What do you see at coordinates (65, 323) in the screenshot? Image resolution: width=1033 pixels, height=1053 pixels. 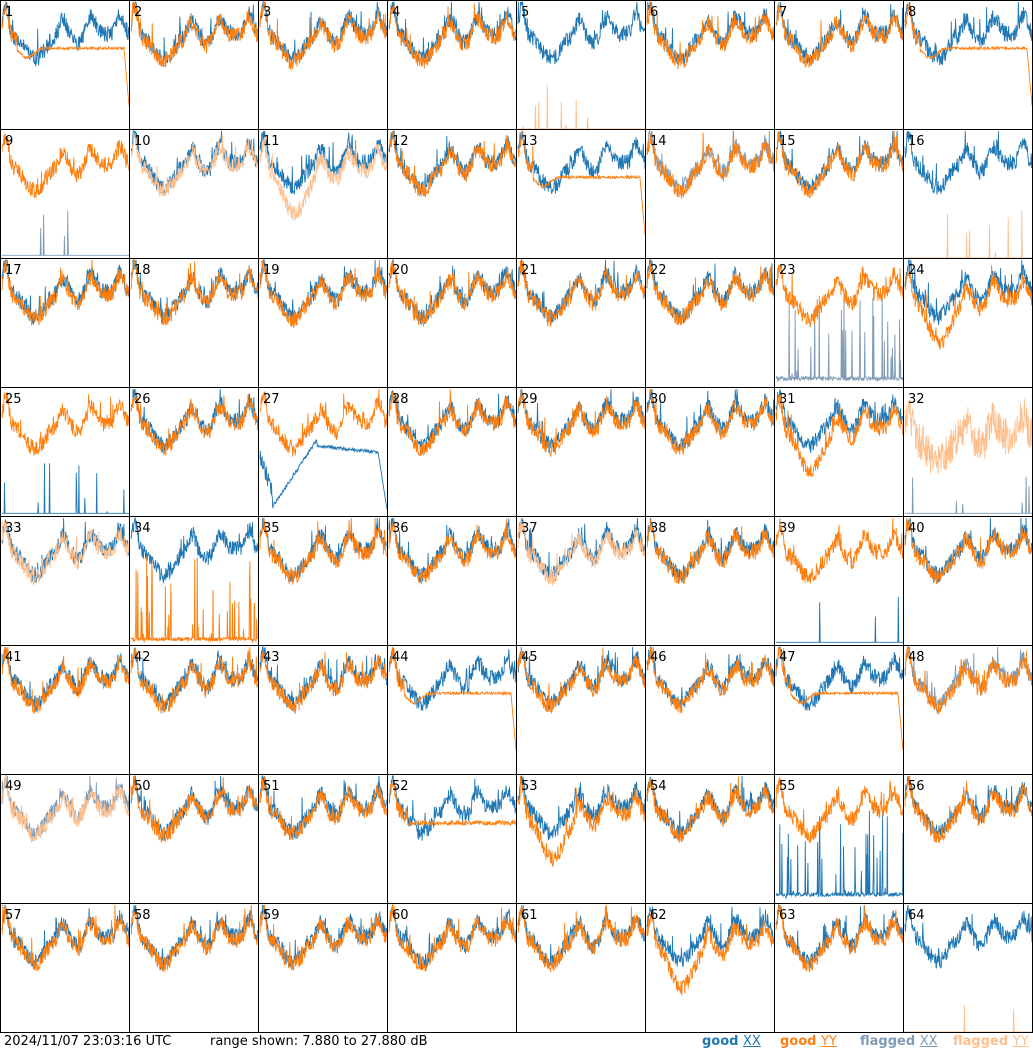 I see `panel-17: 17` at bounding box center [65, 323].